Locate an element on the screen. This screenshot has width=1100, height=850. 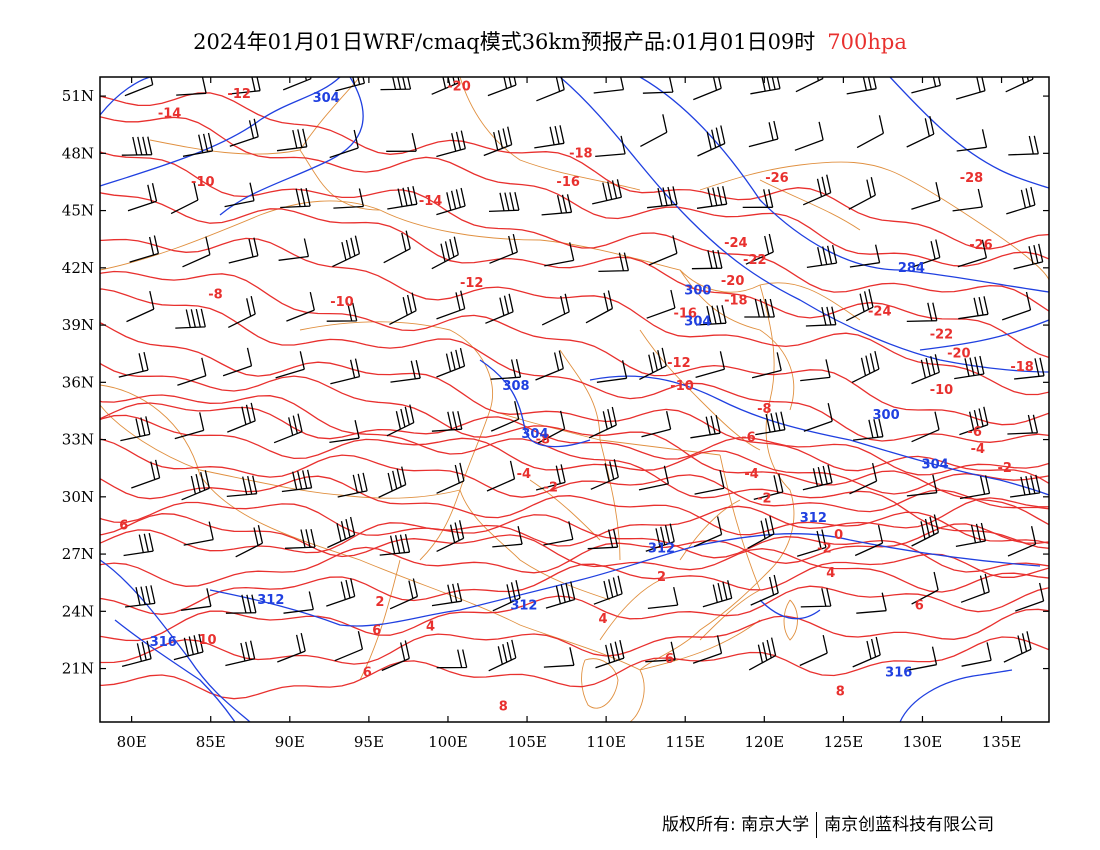
copyright-footer: 版权所有: 南京大学 南京创蓝科技有限公司 is located at coordinates (828, 824).